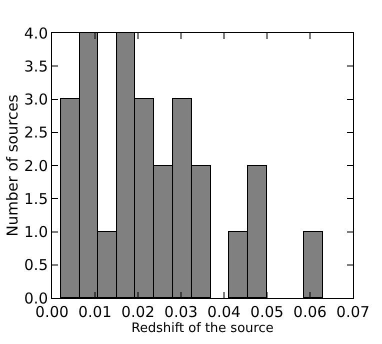  What do you see at coordinates (353, 312) in the screenshot?
I see `x-tick-label: 0.07` at bounding box center [353, 312].